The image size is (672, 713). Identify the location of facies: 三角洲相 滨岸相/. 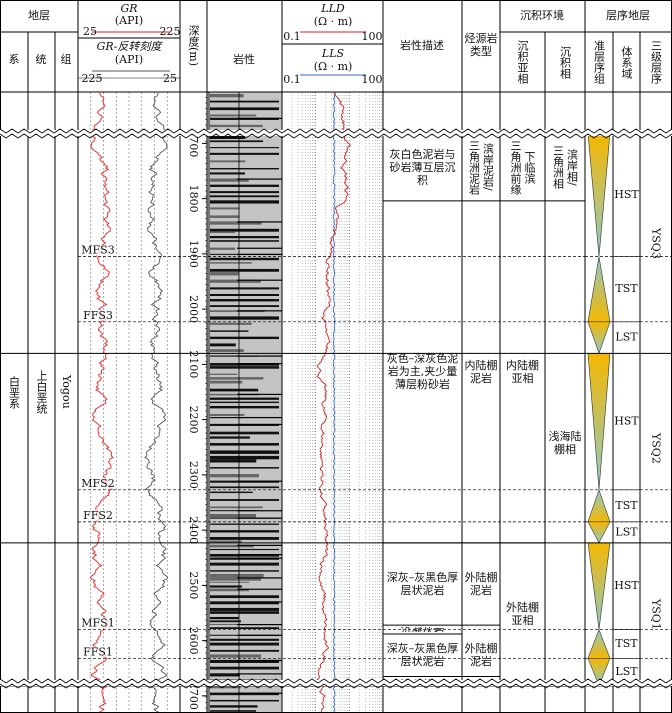
(565, 167).